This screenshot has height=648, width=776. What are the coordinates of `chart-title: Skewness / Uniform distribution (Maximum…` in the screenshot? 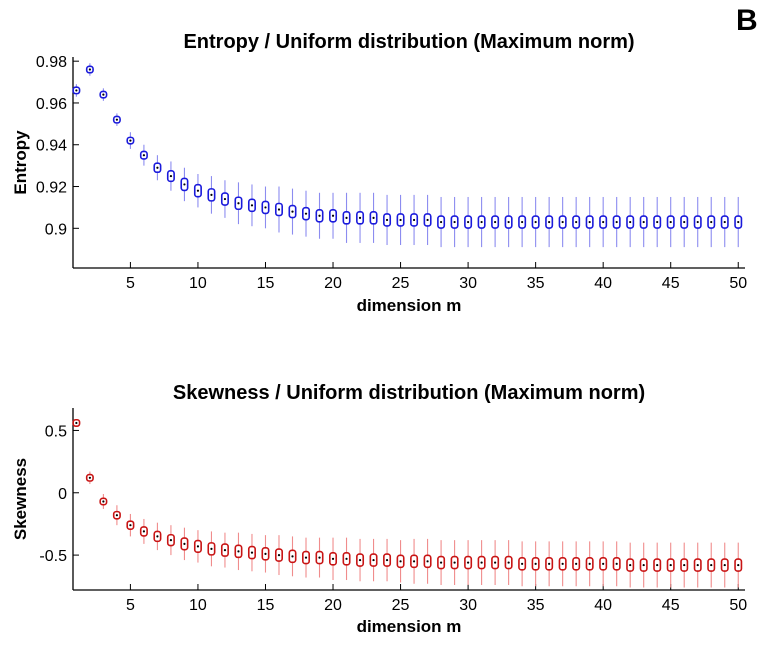 It's located at (409, 393).